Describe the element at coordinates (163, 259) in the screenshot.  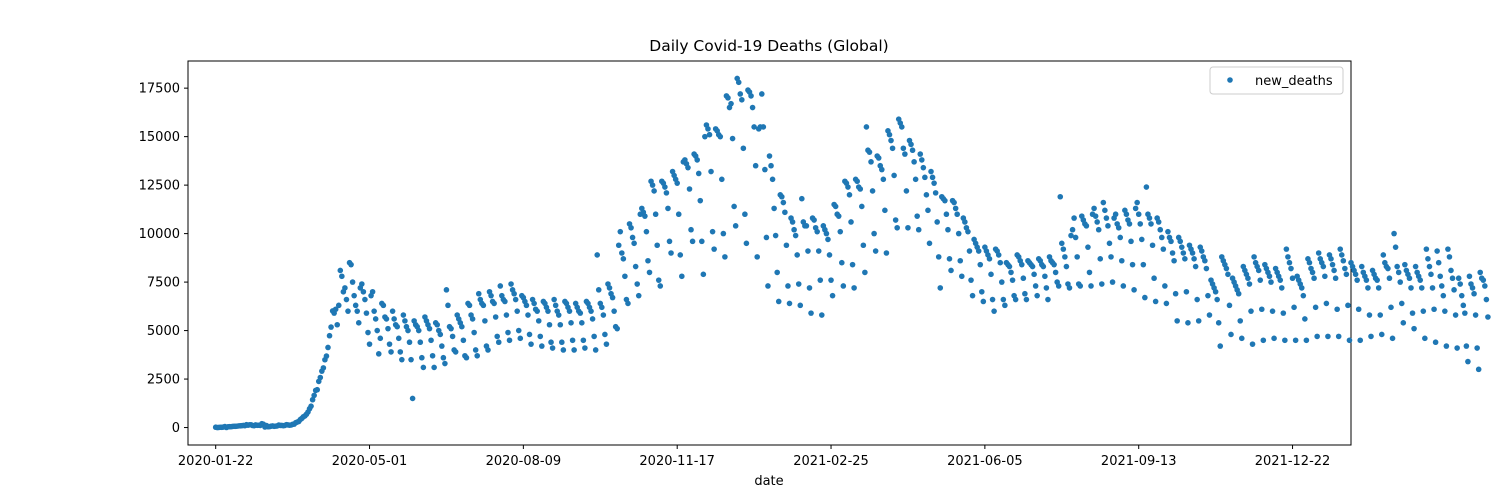
I see `y-axis: 0 2500 5000 7500 10000 12500 15000 17500` at that location.